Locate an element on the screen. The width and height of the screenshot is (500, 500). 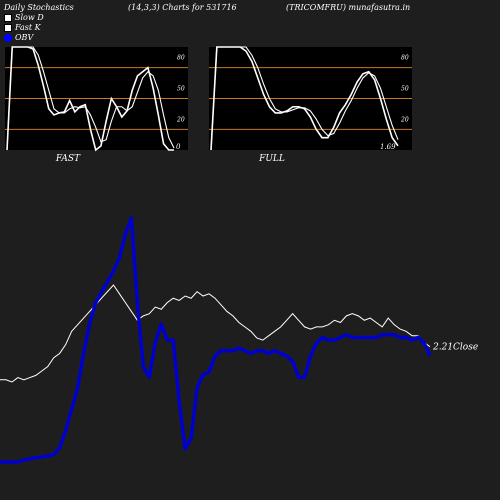
full-ytick-50: 50 is located at coordinates (405, 89).